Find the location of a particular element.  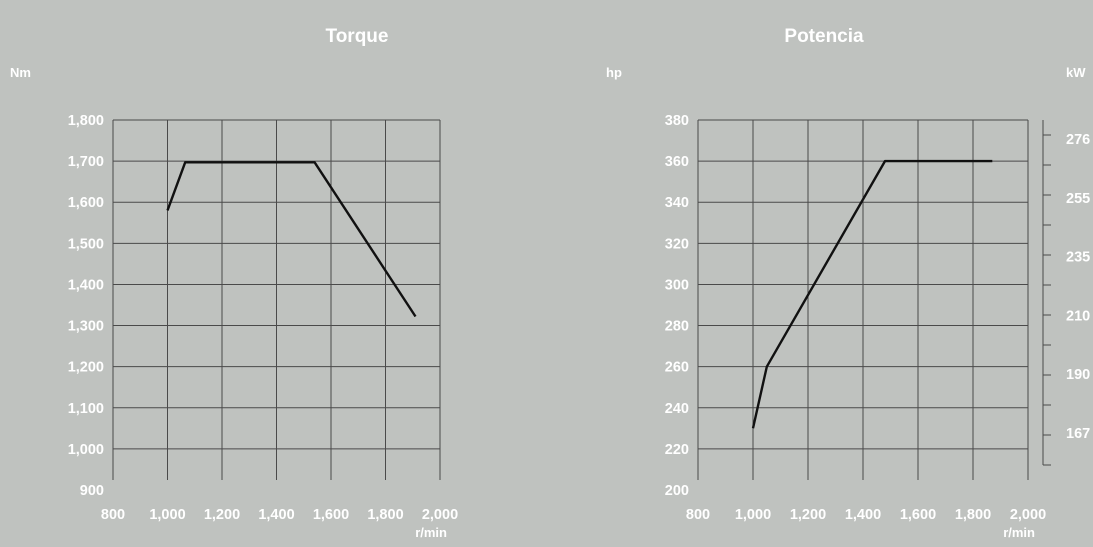

chart-title: Potencia is located at coordinates (824, 36).